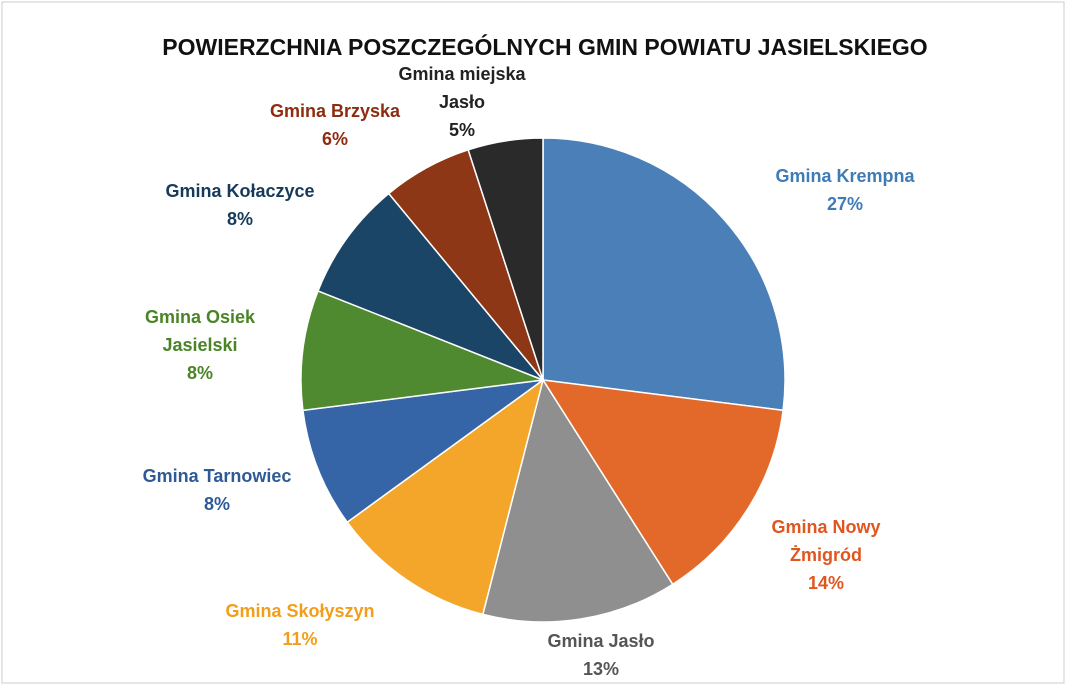 Image resolution: width=1066 pixels, height=685 pixels. Describe the element at coordinates (335, 111) in the screenshot. I see `category-label: Gmina Brzyska` at that location.